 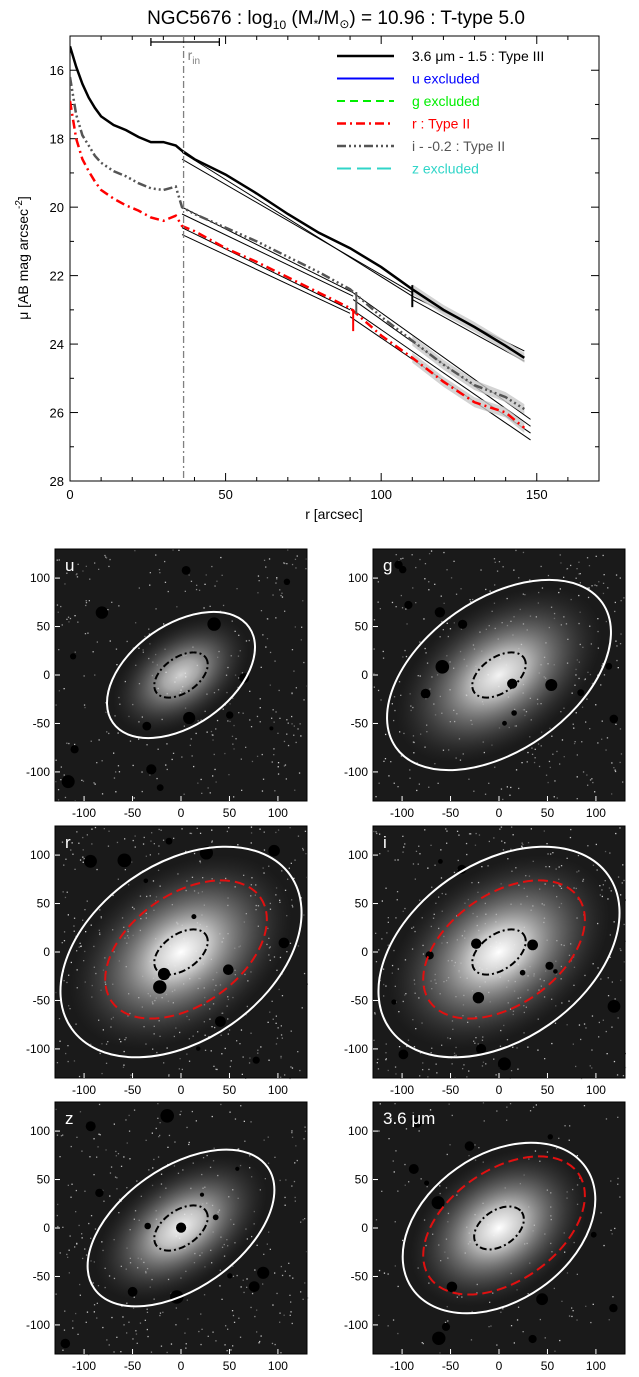 What do you see at coordinates (57, 207) in the screenshot?
I see `y-tick-label: 20` at bounding box center [57, 207].